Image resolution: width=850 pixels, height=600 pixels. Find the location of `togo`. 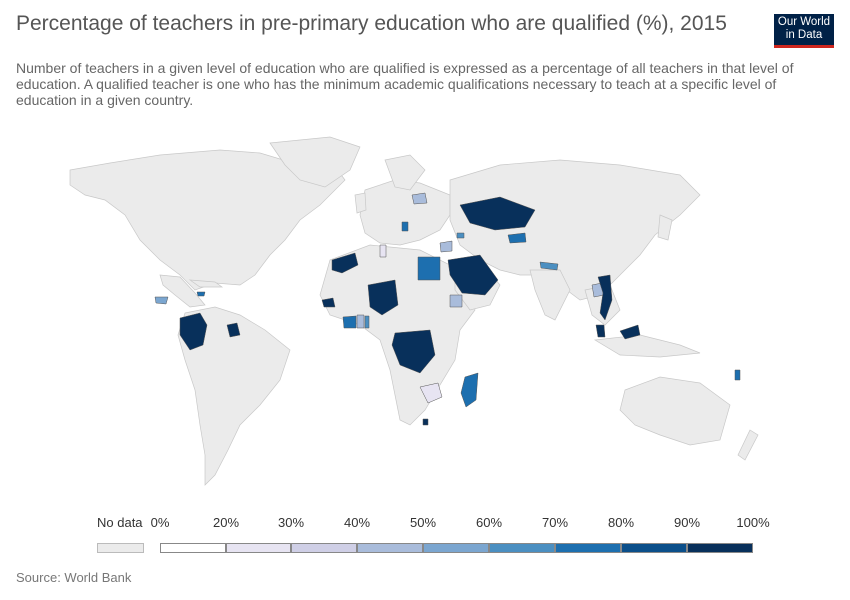

togo is located at coordinates (367, 322).